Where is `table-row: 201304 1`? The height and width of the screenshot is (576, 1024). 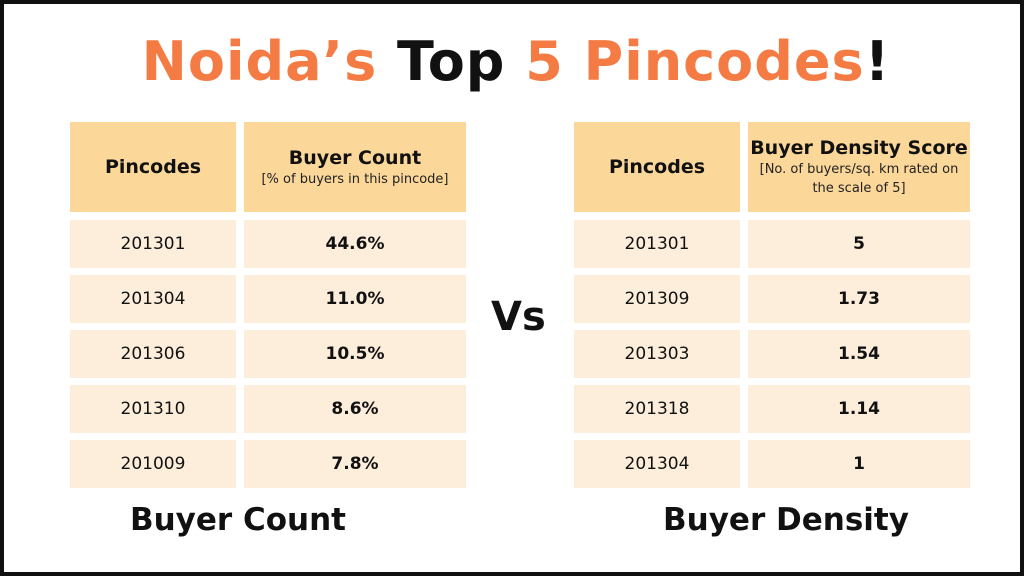
table-row: 201304 1 is located at coordinates (772, 464).